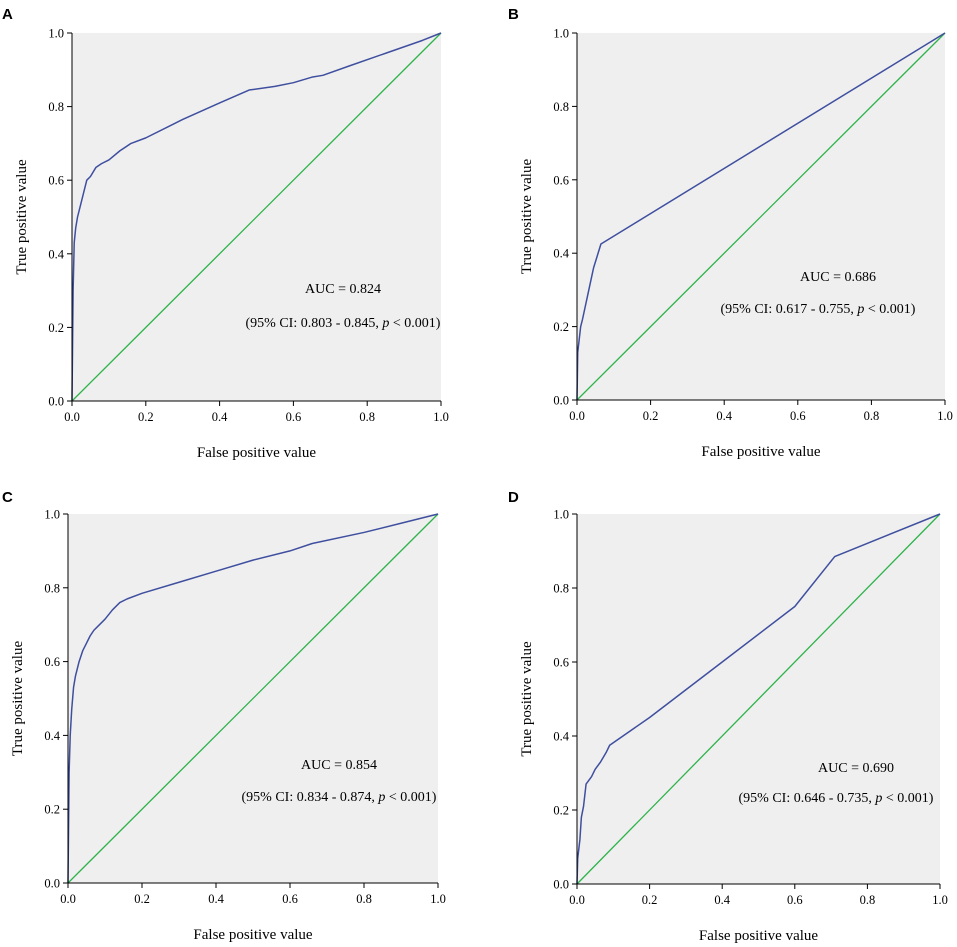  What do you see at coordinates (818, 309) in the screenshot?
I see `ci-annotation: (95% CI: 0.617 - 0.755, p < 0.001)` at bounding box center [818, 309].